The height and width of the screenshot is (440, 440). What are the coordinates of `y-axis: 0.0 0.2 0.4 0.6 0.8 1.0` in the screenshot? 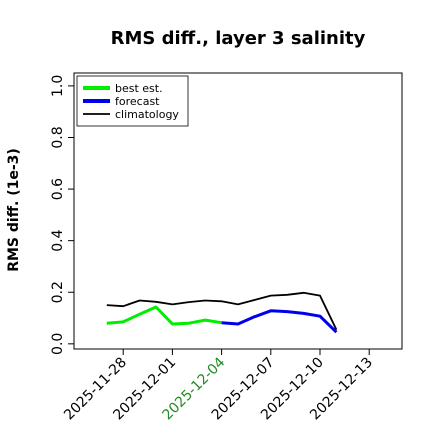 It's located at (62, 215).